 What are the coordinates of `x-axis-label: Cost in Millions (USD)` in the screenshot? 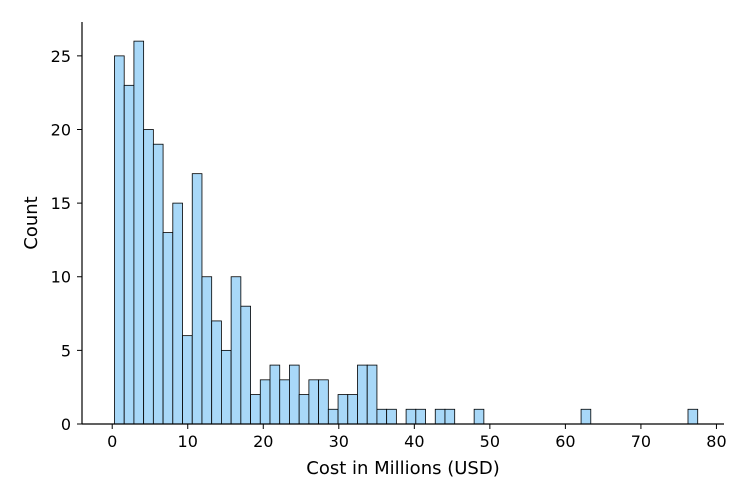 It's located at (402, 468).